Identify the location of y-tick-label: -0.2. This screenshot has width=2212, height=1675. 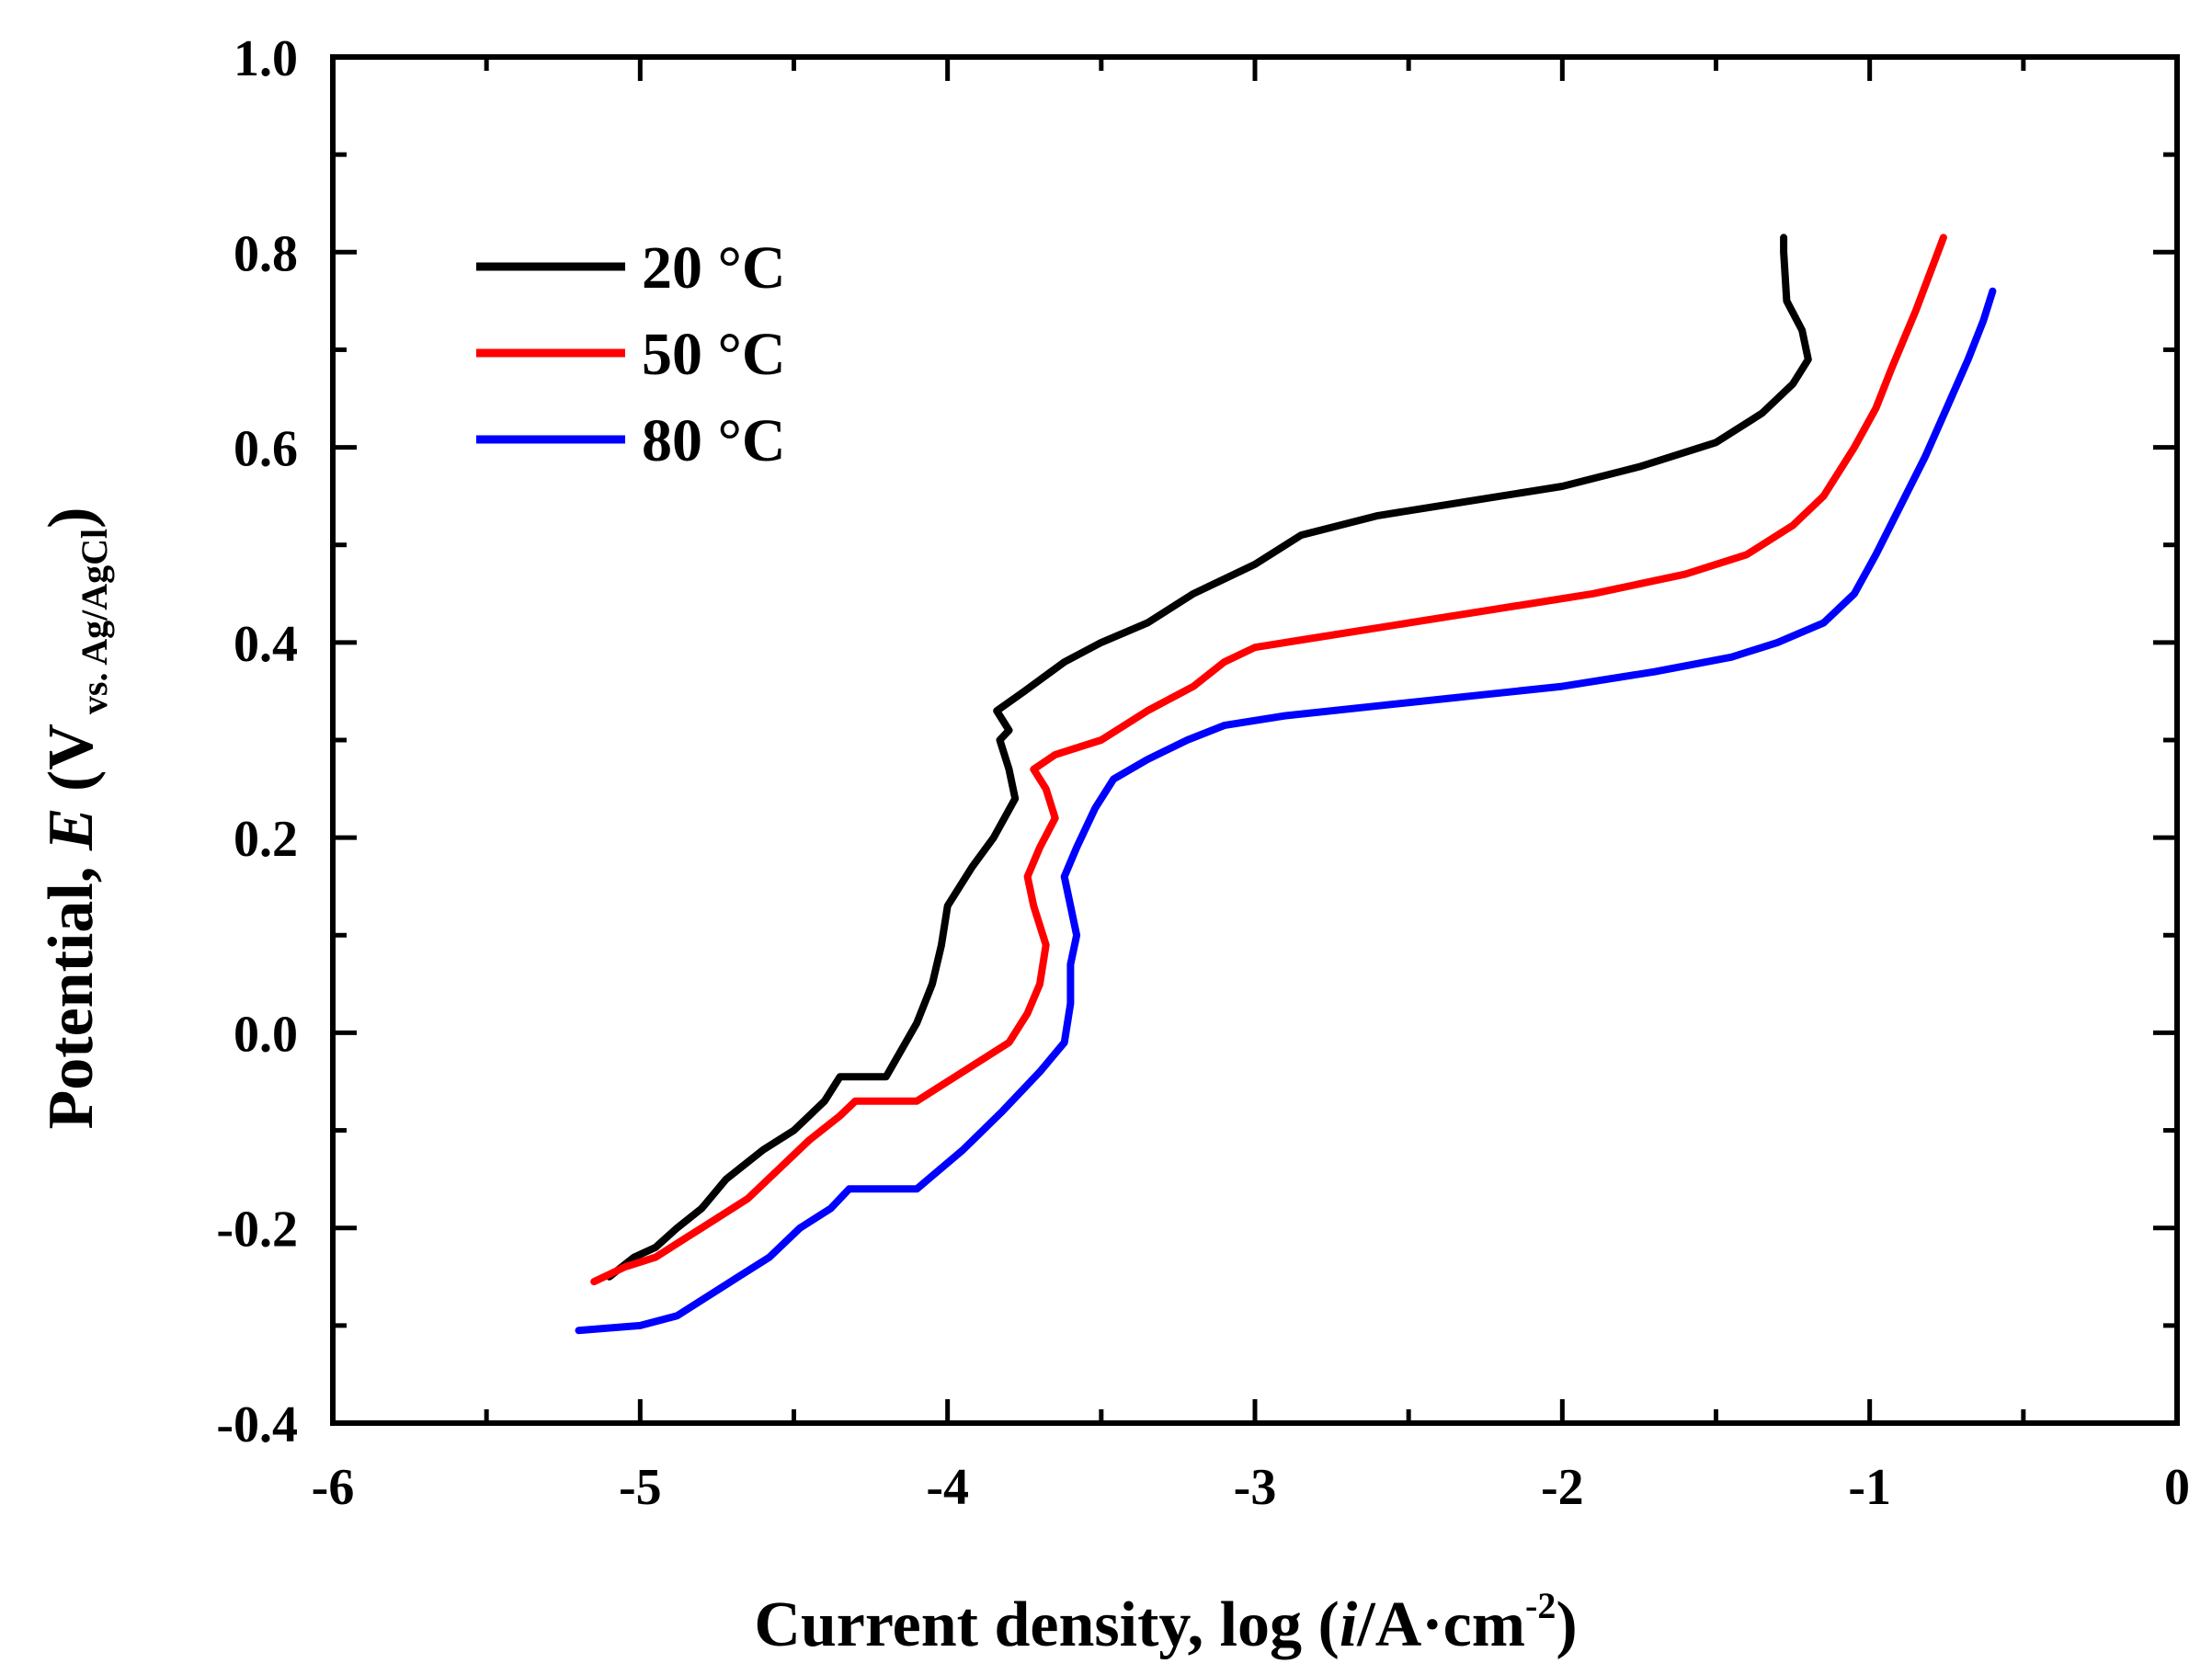
(257, 1231).